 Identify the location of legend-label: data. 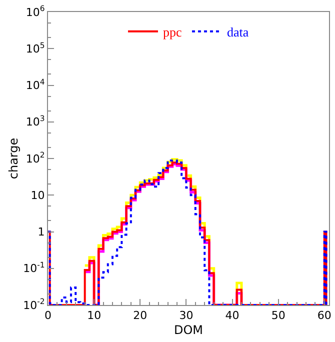
(238, 32).